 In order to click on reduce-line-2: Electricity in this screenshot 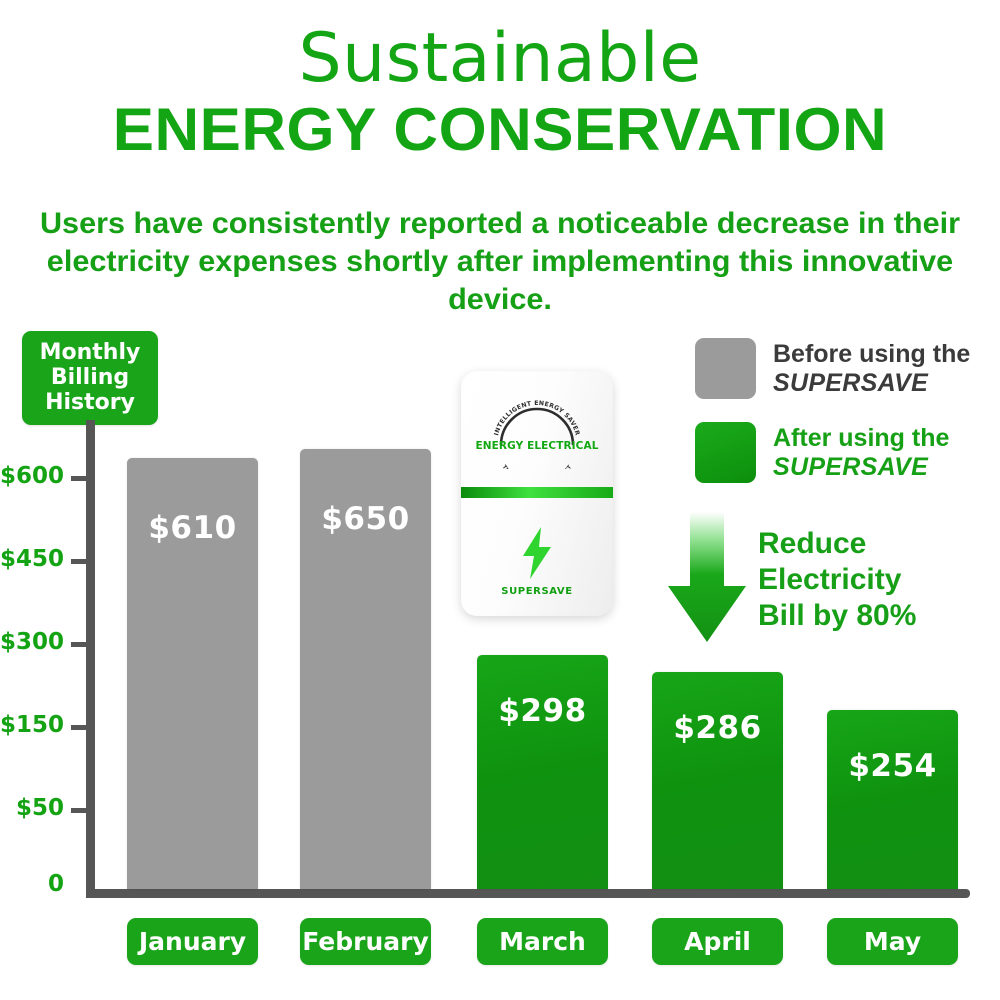, I will do `click(830, 579)`.